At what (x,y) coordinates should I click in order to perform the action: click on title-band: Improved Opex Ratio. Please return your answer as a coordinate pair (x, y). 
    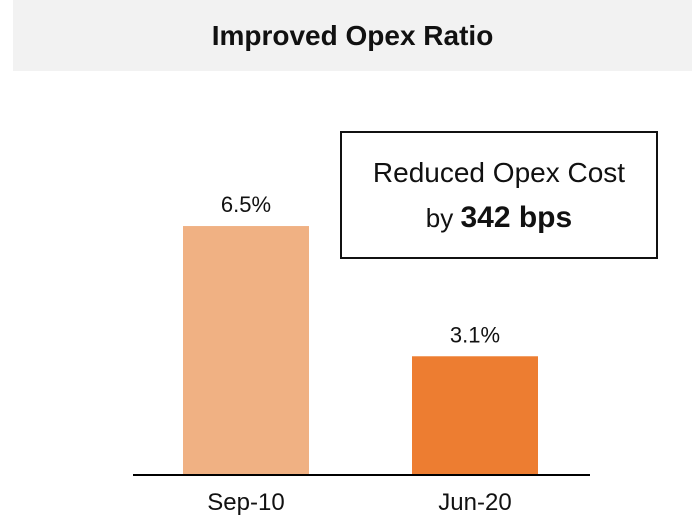
    Looking at the image, I should click on (352, 35).